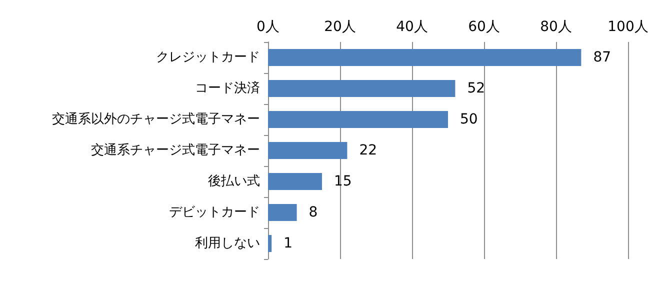  Describe the element at coordinates (175, 150) in the screenshot. I see `y-tick-label: 交通系チャージ式電子マネー` at that location.